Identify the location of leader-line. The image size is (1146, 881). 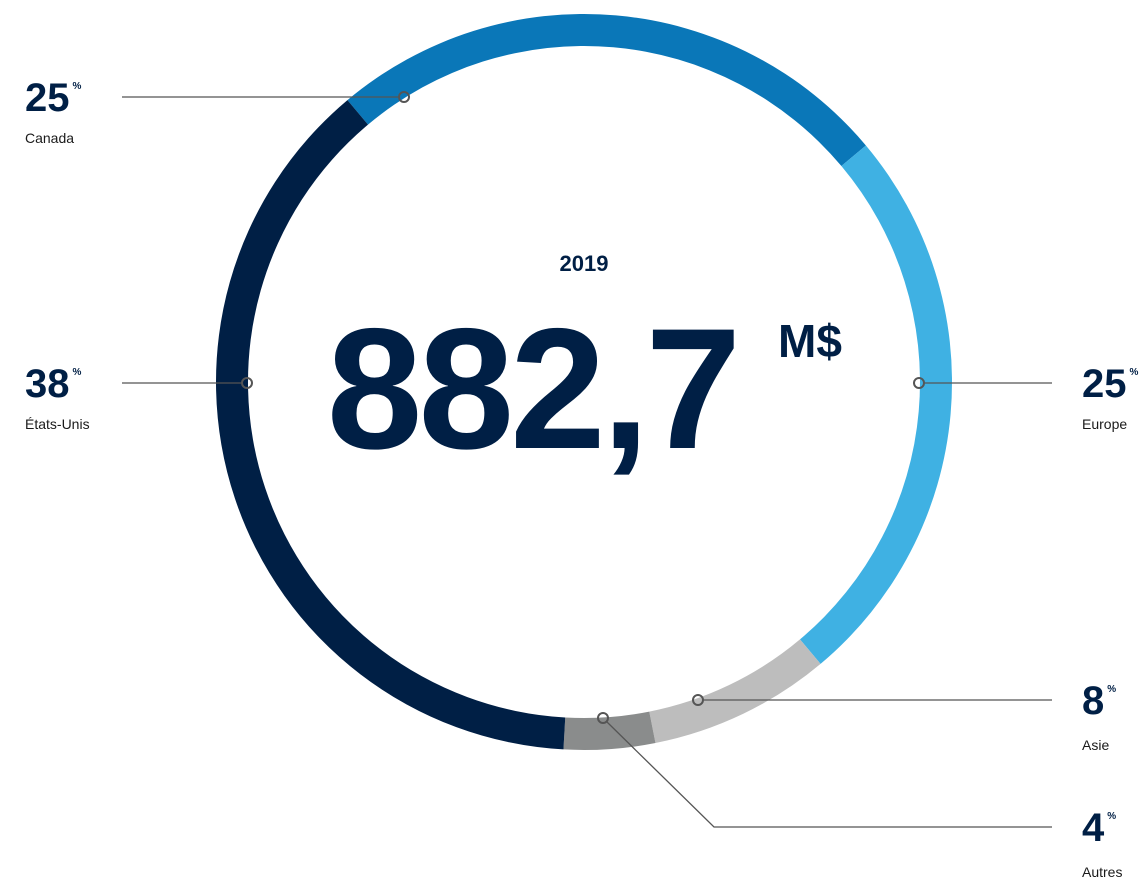
(829, 774).